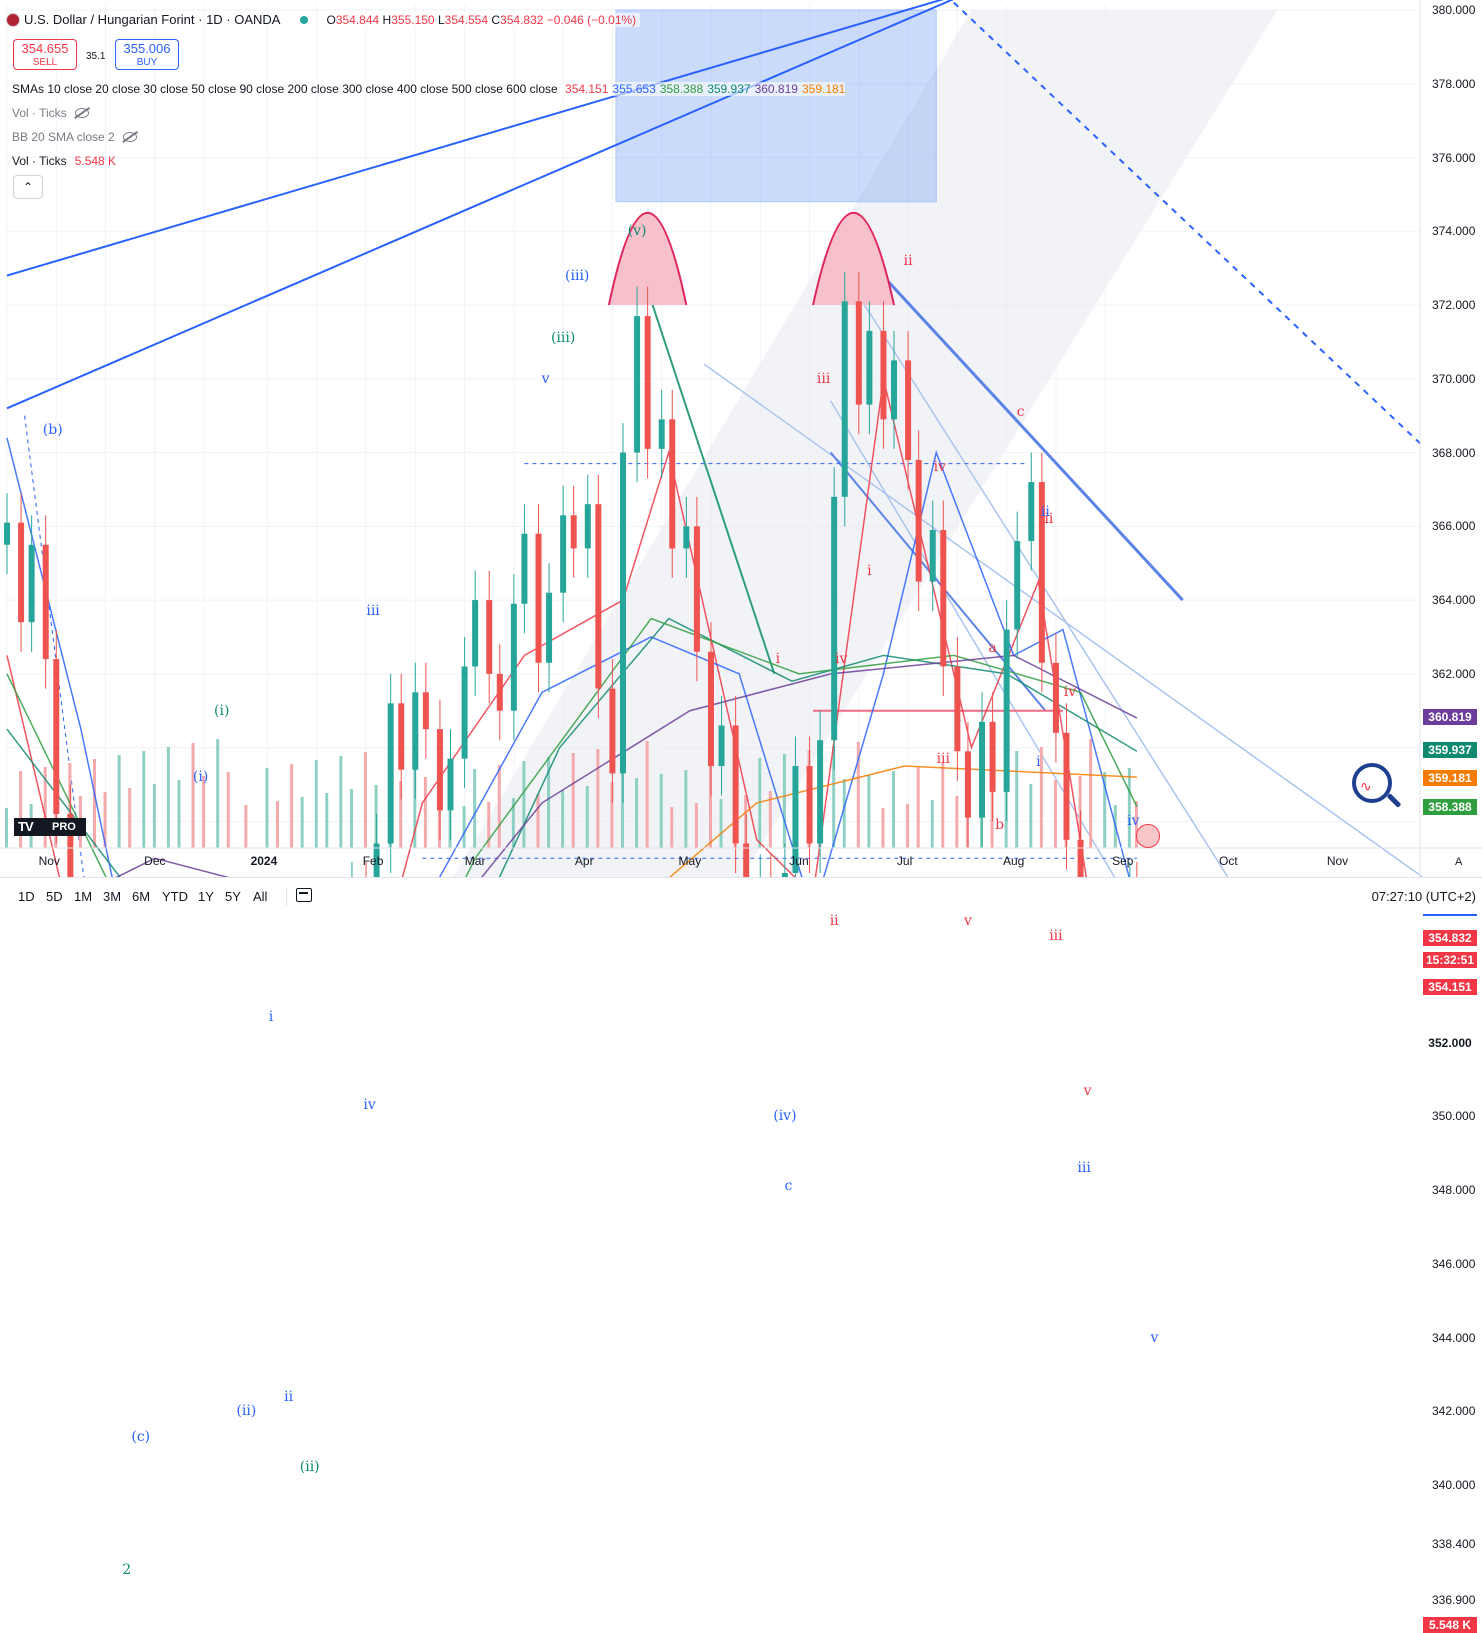 The image size is (1482, 1633). I want to click on timeframe-button-all: All, so click(260, 896).